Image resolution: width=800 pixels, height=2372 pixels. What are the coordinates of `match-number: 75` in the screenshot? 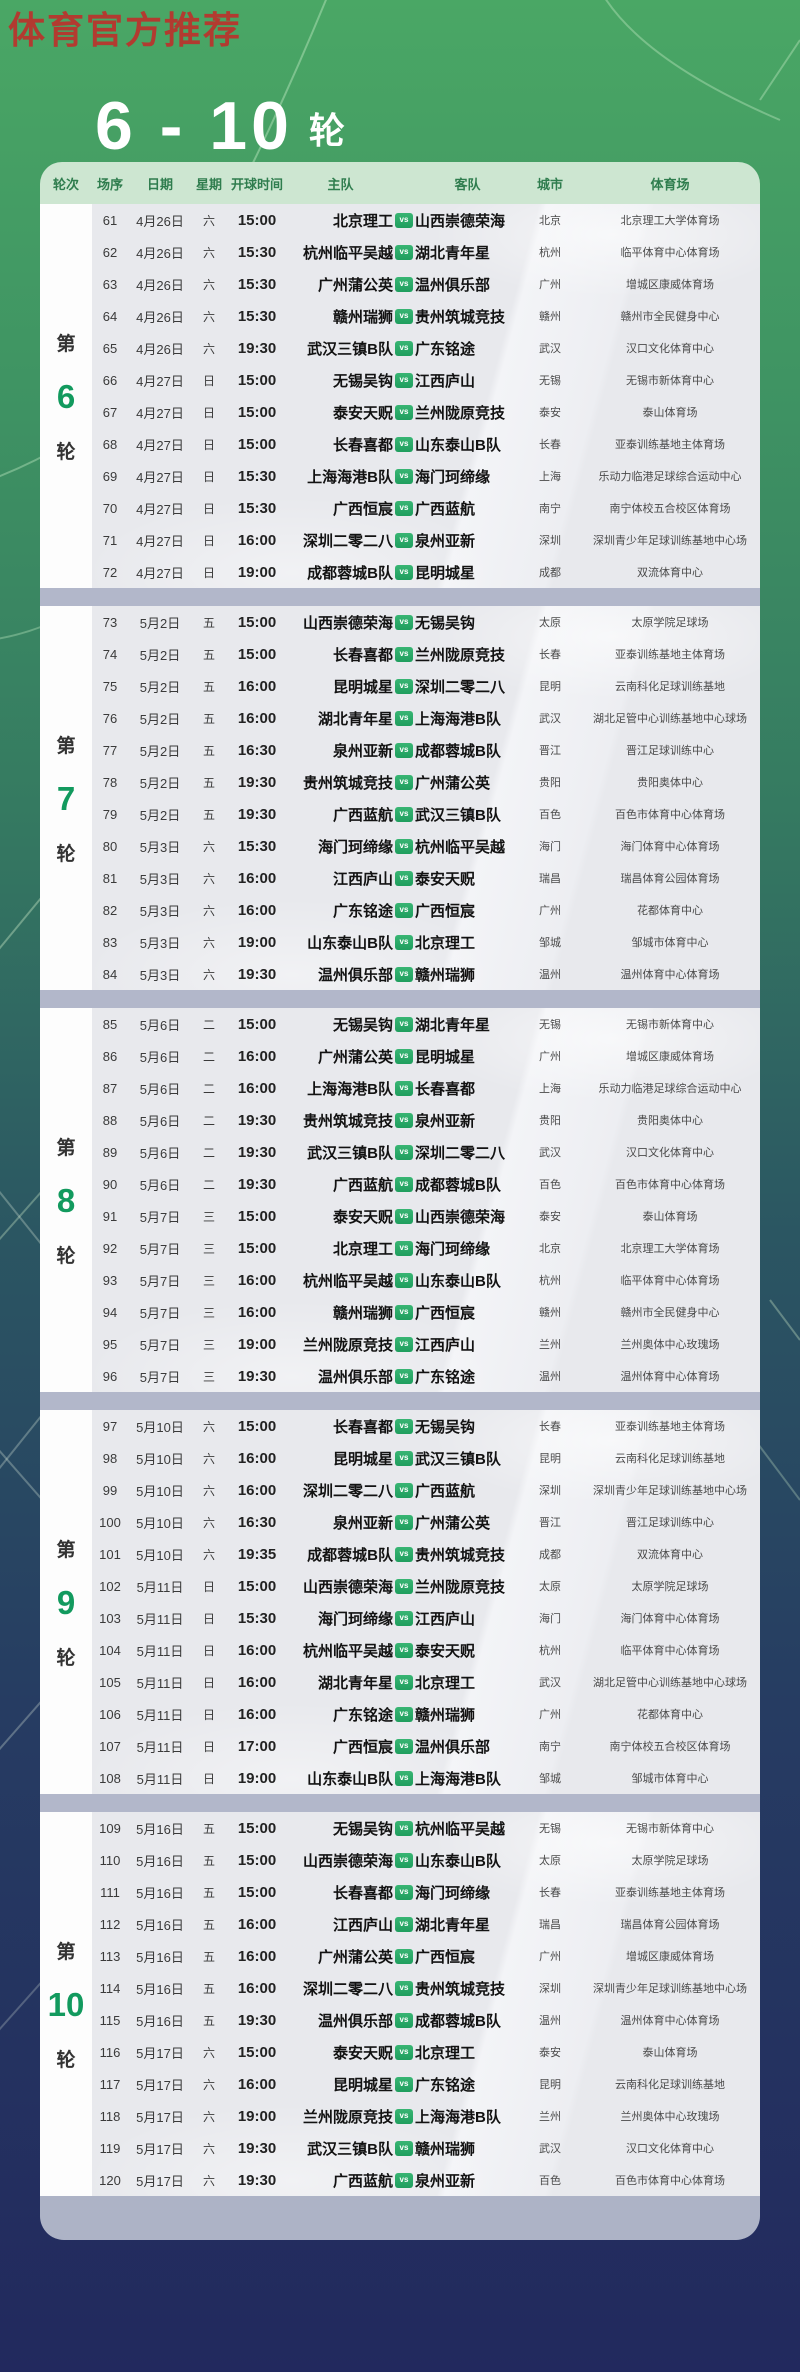 It's located at (110, 686).